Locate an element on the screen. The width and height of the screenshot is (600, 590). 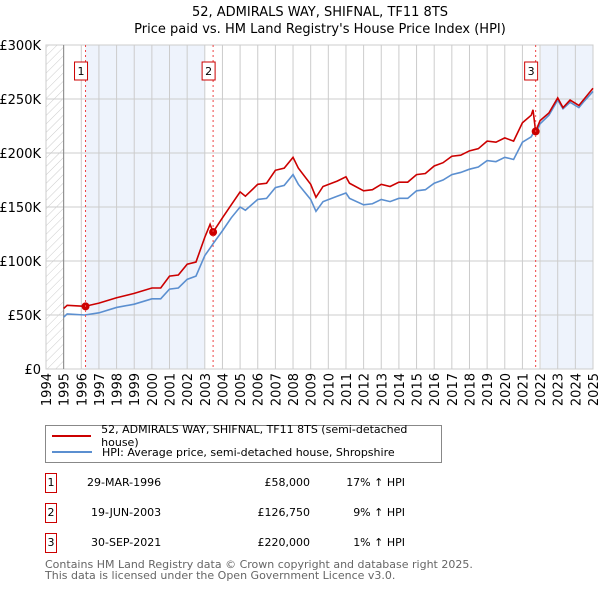
x-tick-label: 1994 is located at coordinates (47, 389).